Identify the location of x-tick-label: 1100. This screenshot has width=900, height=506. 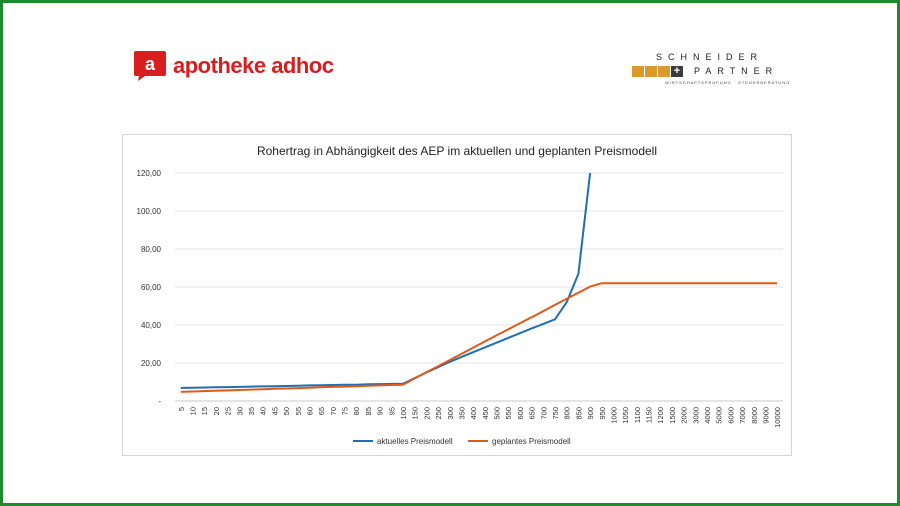
(637, 415).